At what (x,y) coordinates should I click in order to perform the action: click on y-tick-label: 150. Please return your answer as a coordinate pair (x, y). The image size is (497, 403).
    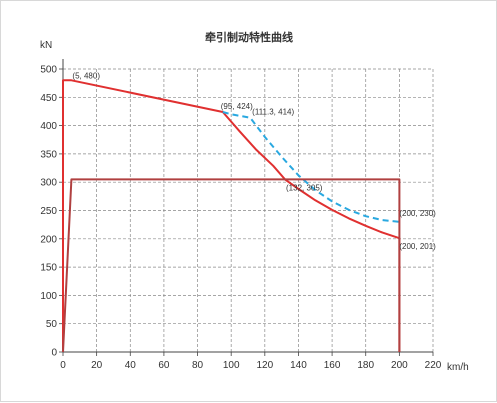
    Looking at the image, I should click on (48, 268).